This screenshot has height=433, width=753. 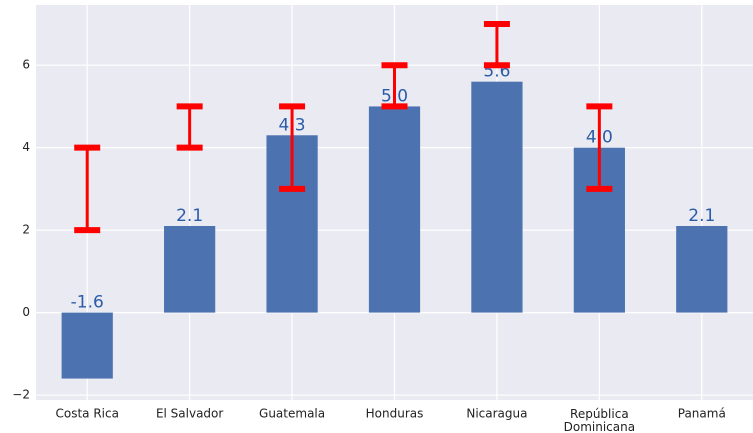 What do you see at coordinates (26, 65) in the screenshot?
I see `y-tick-label: 6` at bounding box center [26, 65].